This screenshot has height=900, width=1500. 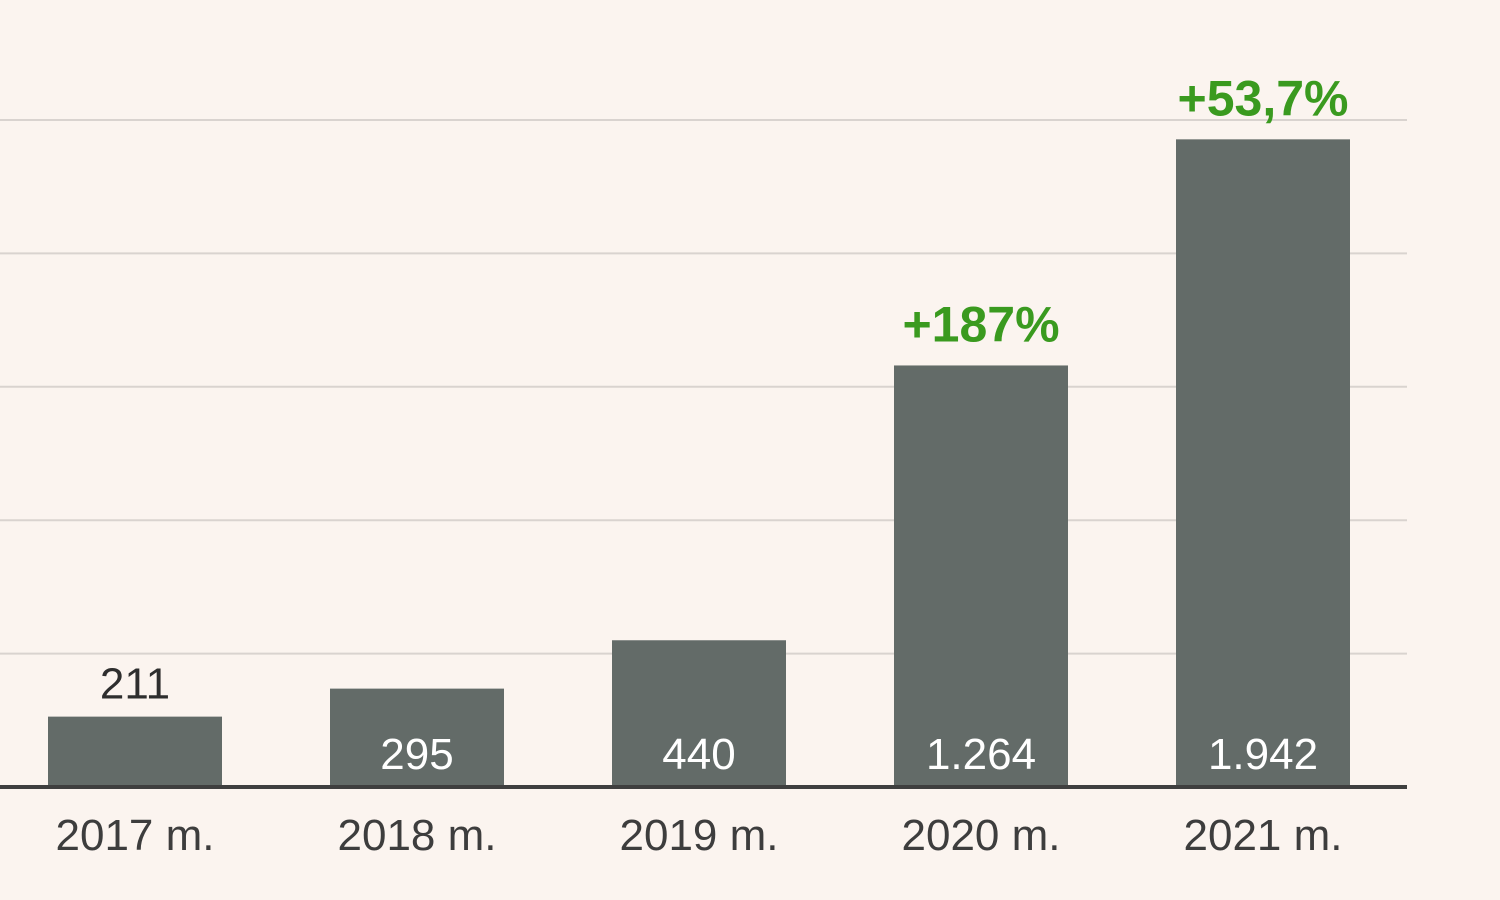 What do you see at coordinates (1125, 211) in the screenshot?
I see `change-annotations: +187% +53,7%` at bounding box center [1125, 211].